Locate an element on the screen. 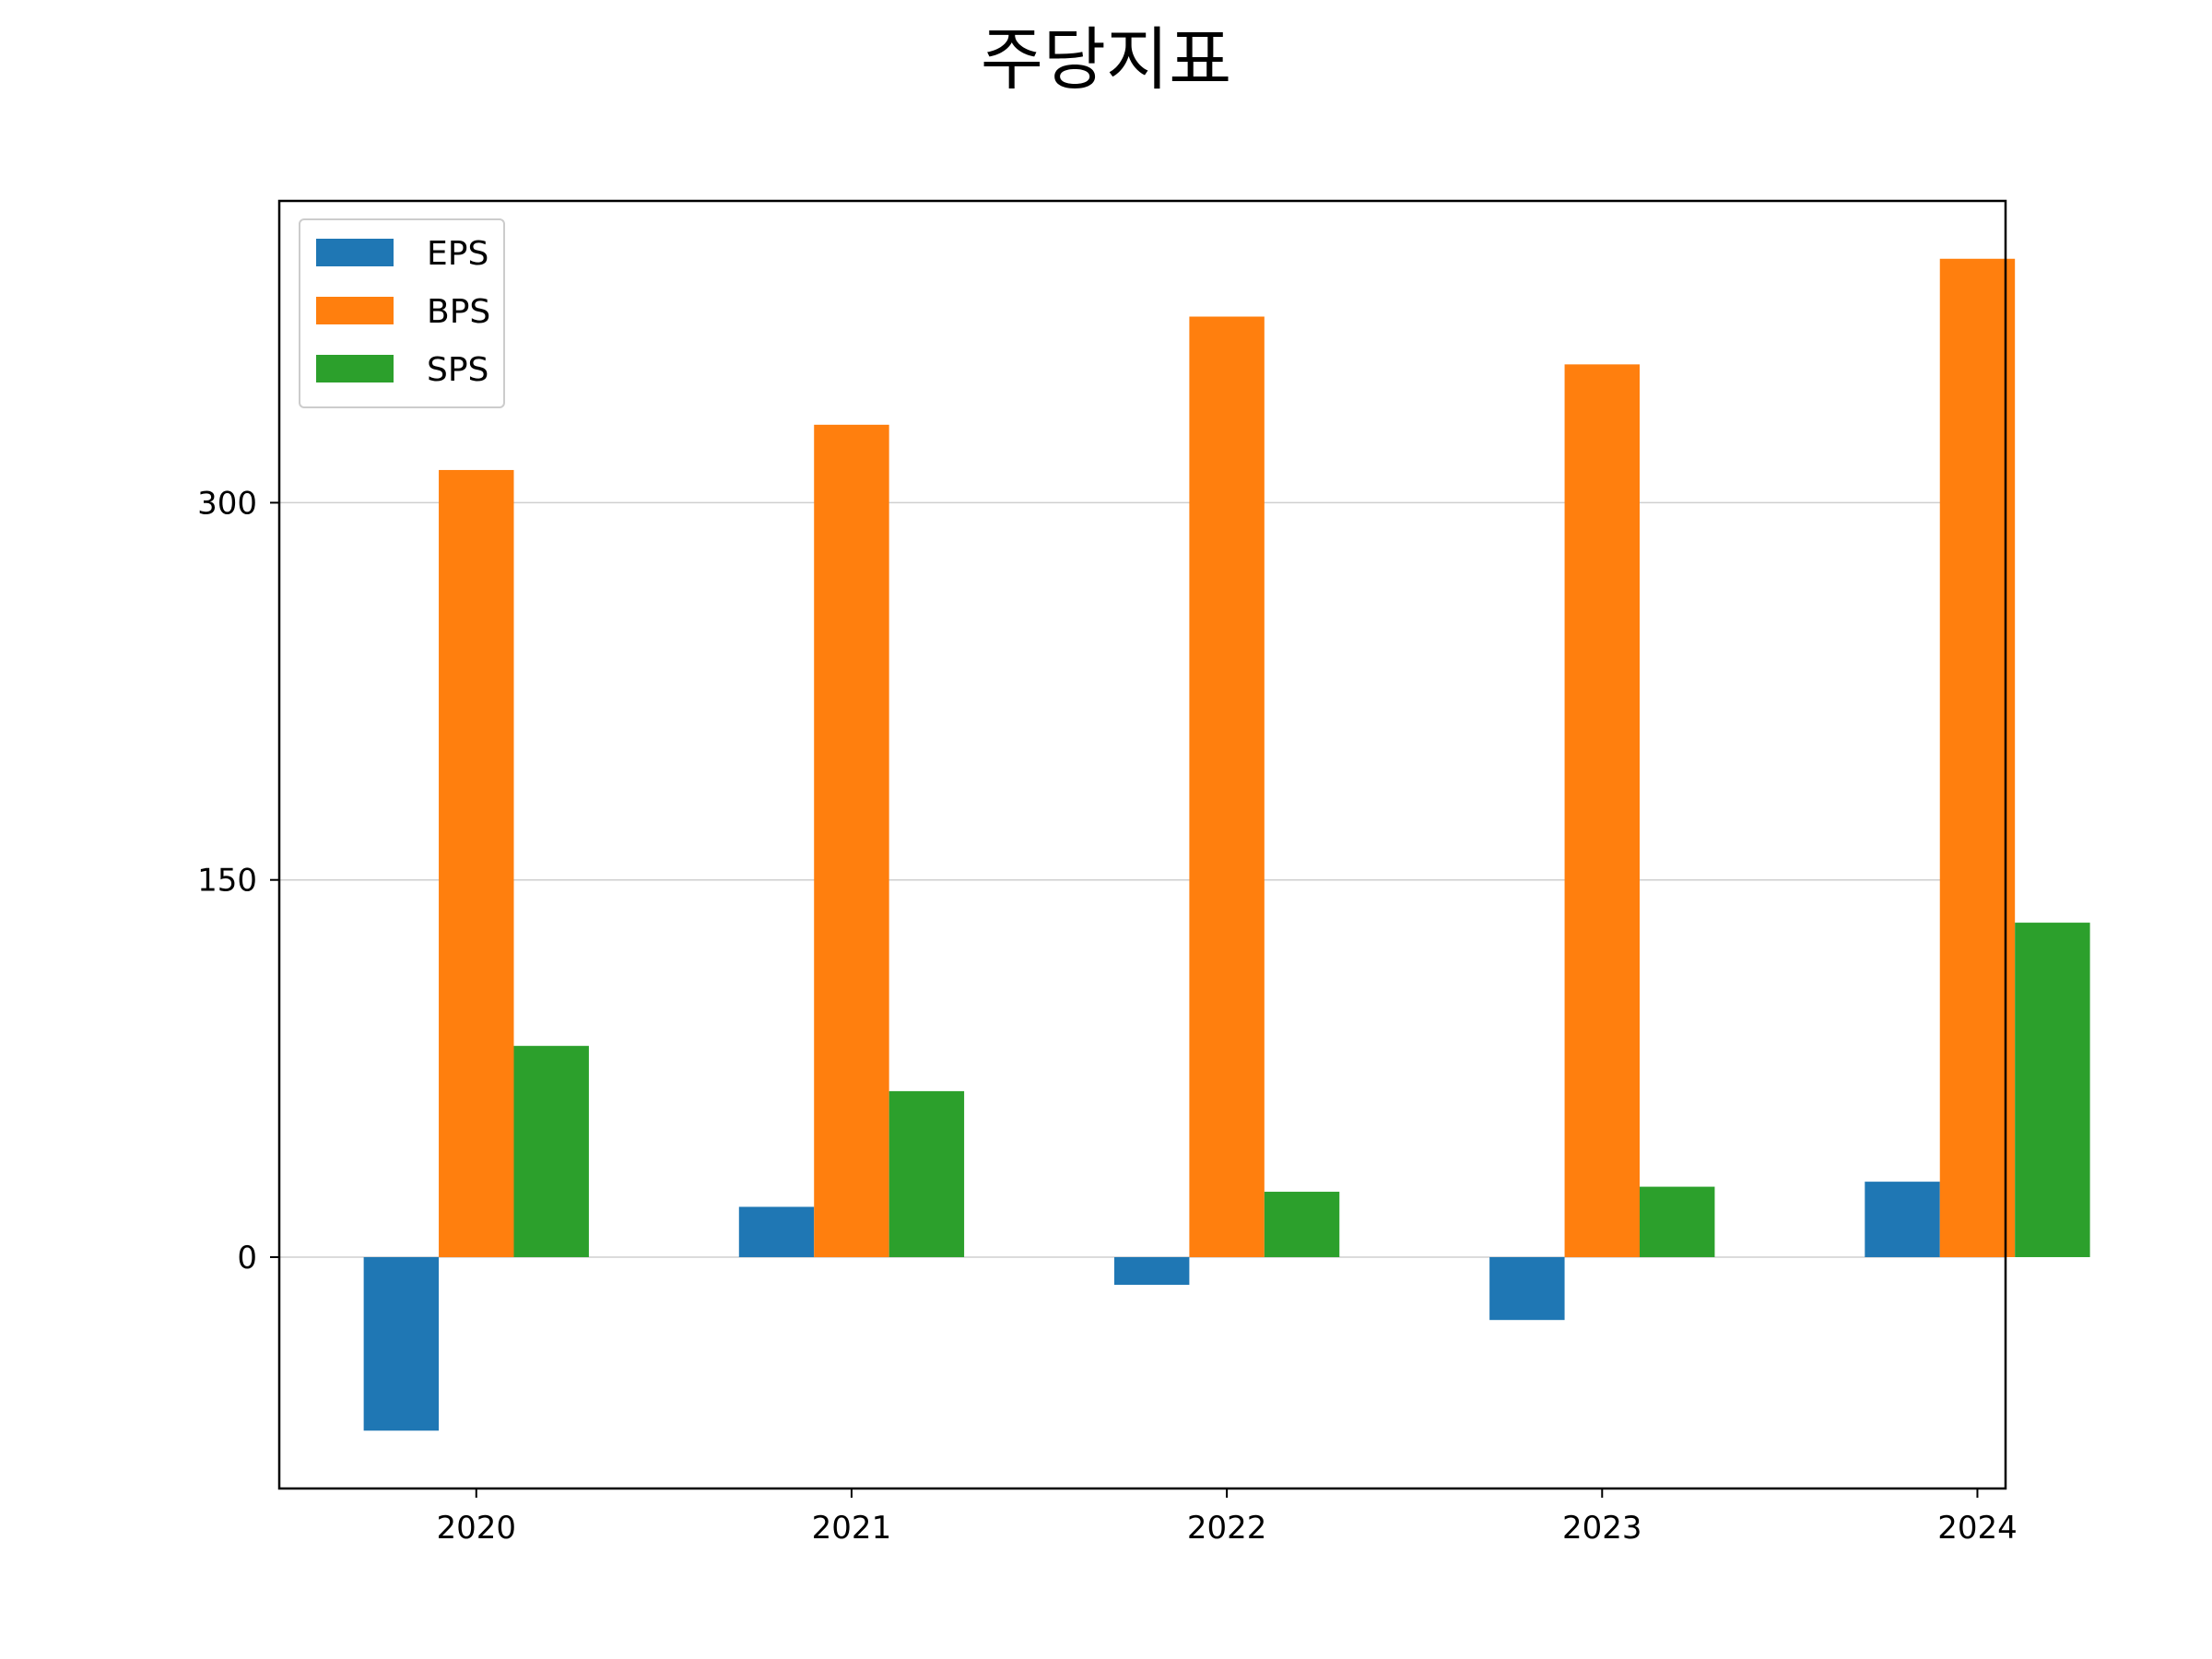 This screenshot has width=2212, height=1659. bar-bps-2021 is located at coordinates (851, 840).